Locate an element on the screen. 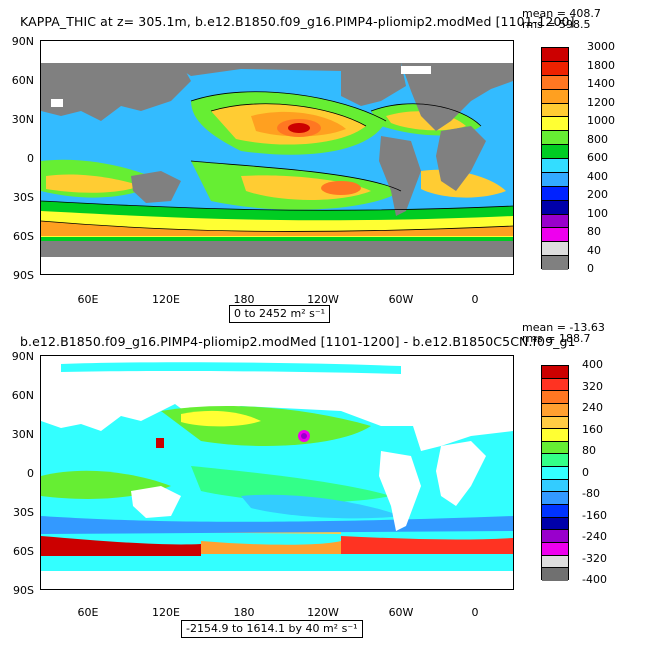 Image resolution: width=647 pixels, height=647 pixels. panel1-lat-tick: 30N is located at coordinates (22, 119).